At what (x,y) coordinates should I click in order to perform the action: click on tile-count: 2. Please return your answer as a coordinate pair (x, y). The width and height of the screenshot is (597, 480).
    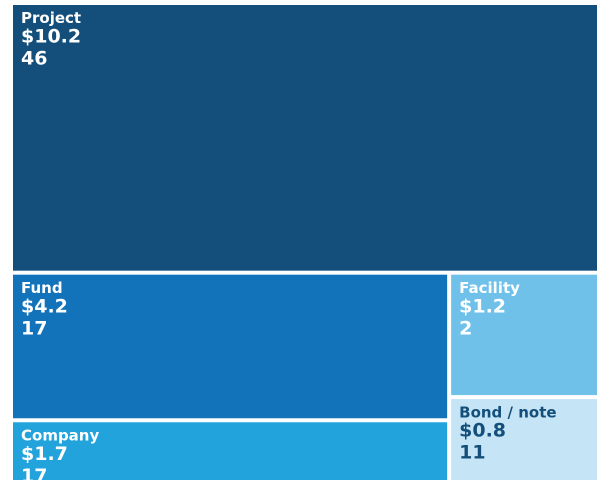
    Looking at the image, I should click on (465, 328).